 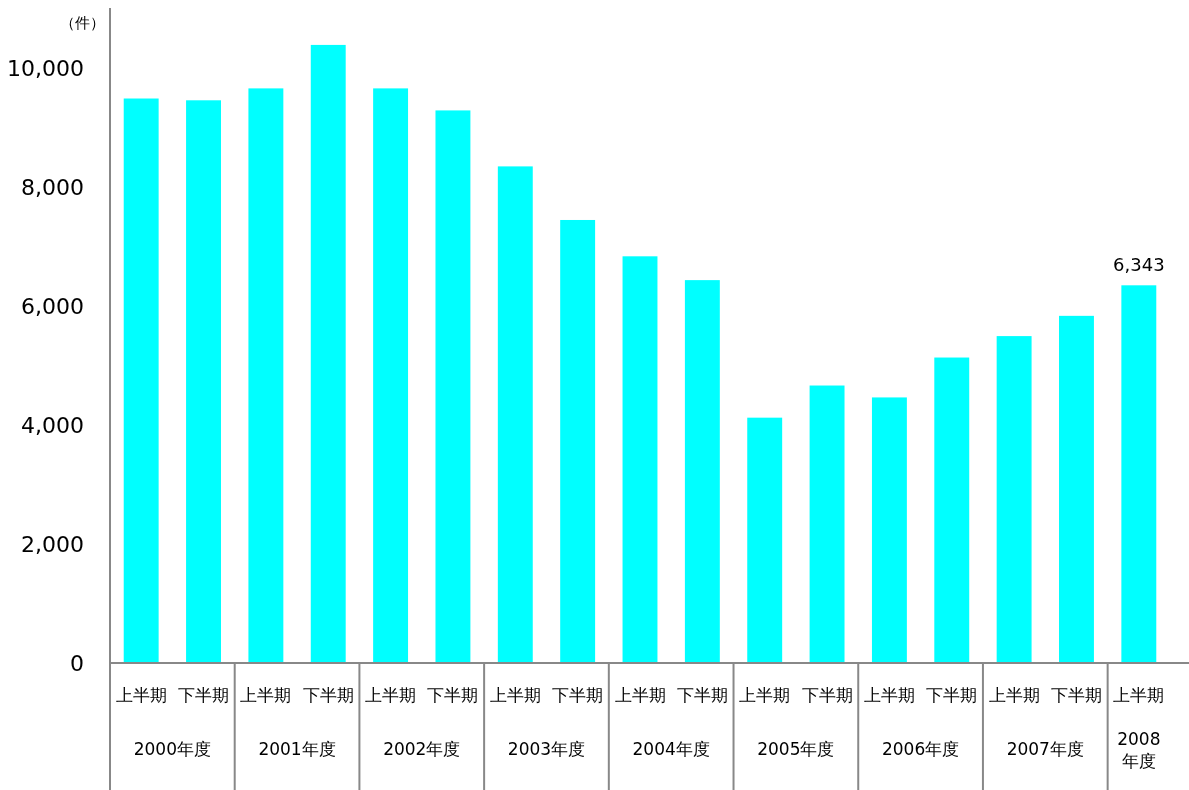 I want to click on y-tick-label: 4,000, so click(x=52, y=425).